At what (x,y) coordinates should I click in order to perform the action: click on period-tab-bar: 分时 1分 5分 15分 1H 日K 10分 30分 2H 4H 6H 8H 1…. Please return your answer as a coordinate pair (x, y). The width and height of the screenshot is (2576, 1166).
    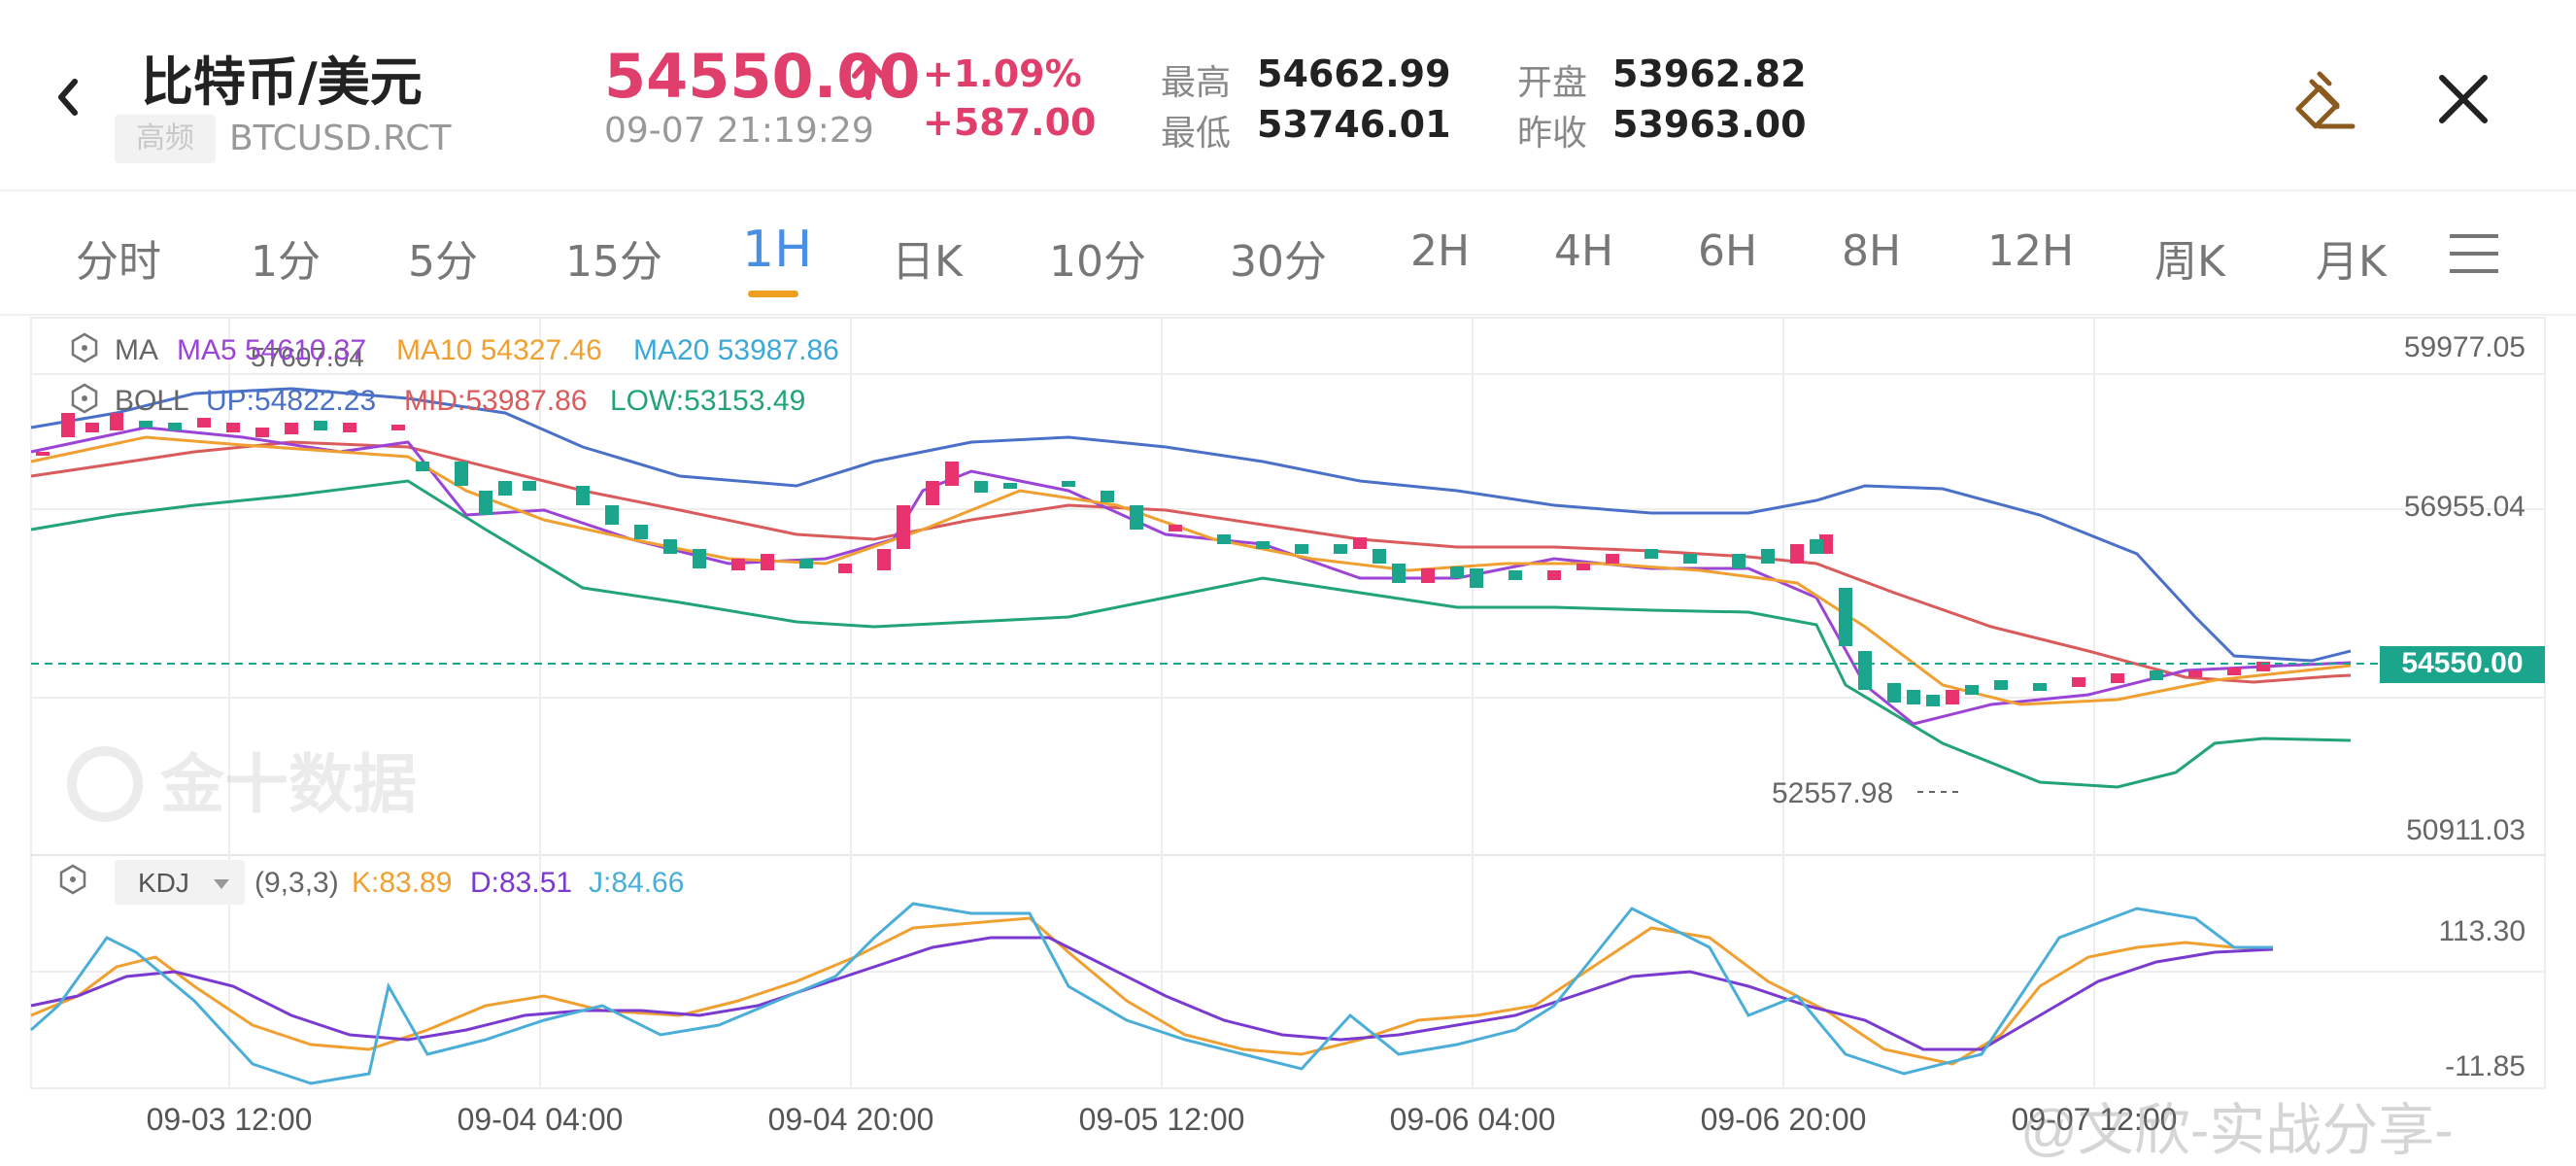
    Looking at the image, I should click on (1288, 252).